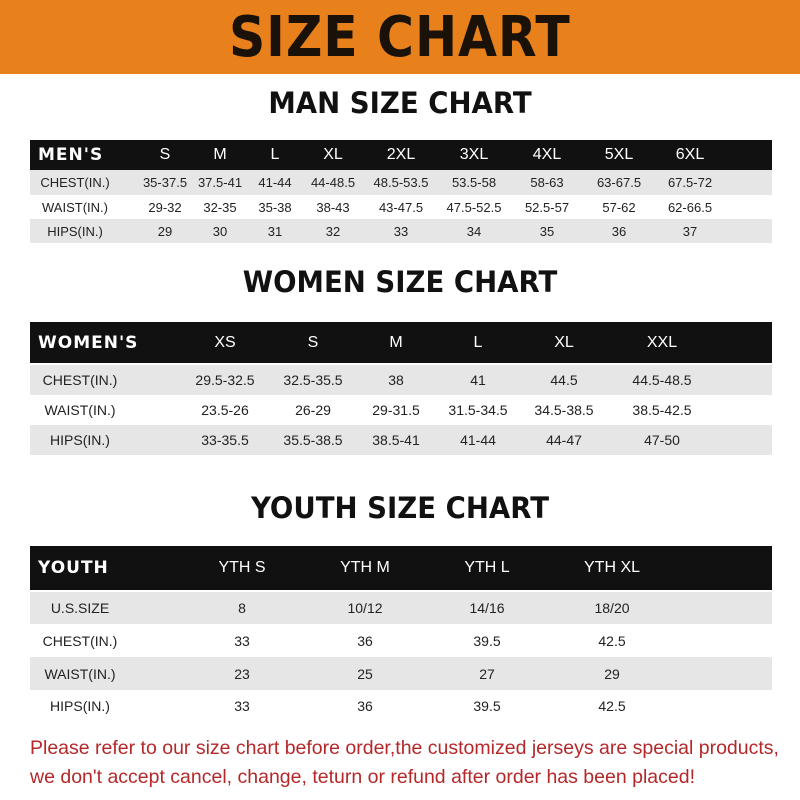 The height and width of the screenshot is (800, 800). What do you see at coordinates (225, 342) in the screenshot?
I see `size-cell: XS` at bounding box center [225, 342].